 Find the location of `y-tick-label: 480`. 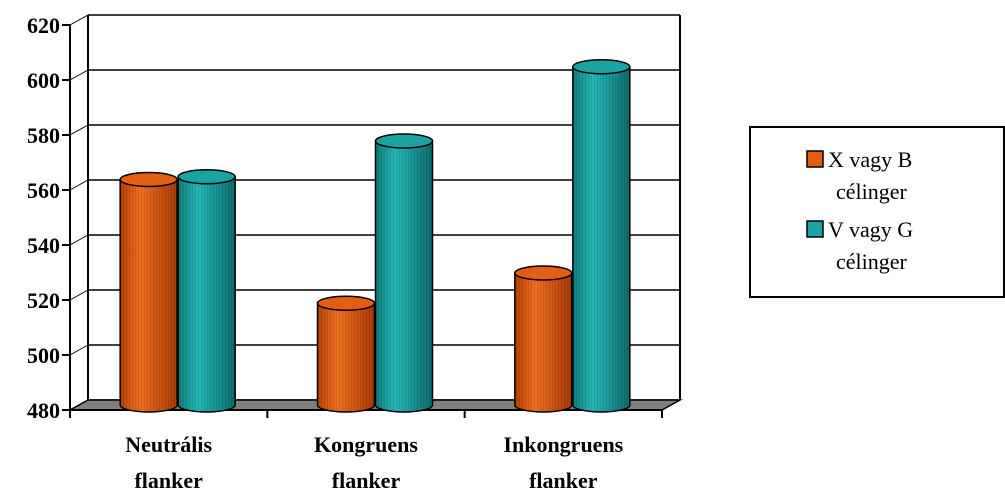

y-tick-label: 480 is located at coordinates (43, 410).